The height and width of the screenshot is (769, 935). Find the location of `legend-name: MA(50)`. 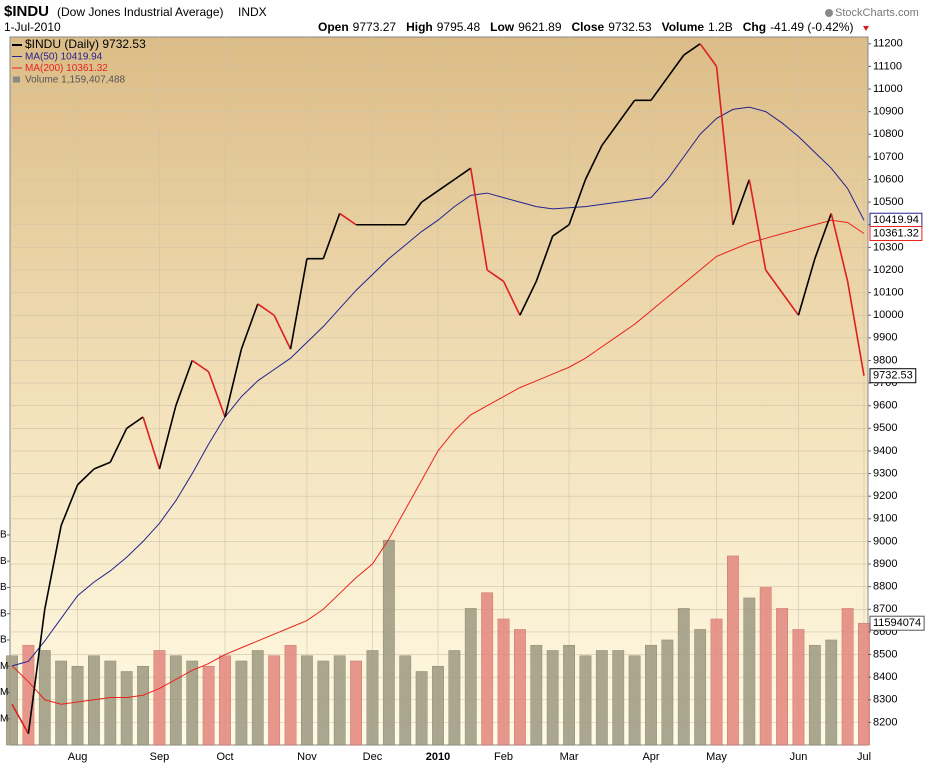

legend-name: MA(50) is located at coordinates (41, 56).